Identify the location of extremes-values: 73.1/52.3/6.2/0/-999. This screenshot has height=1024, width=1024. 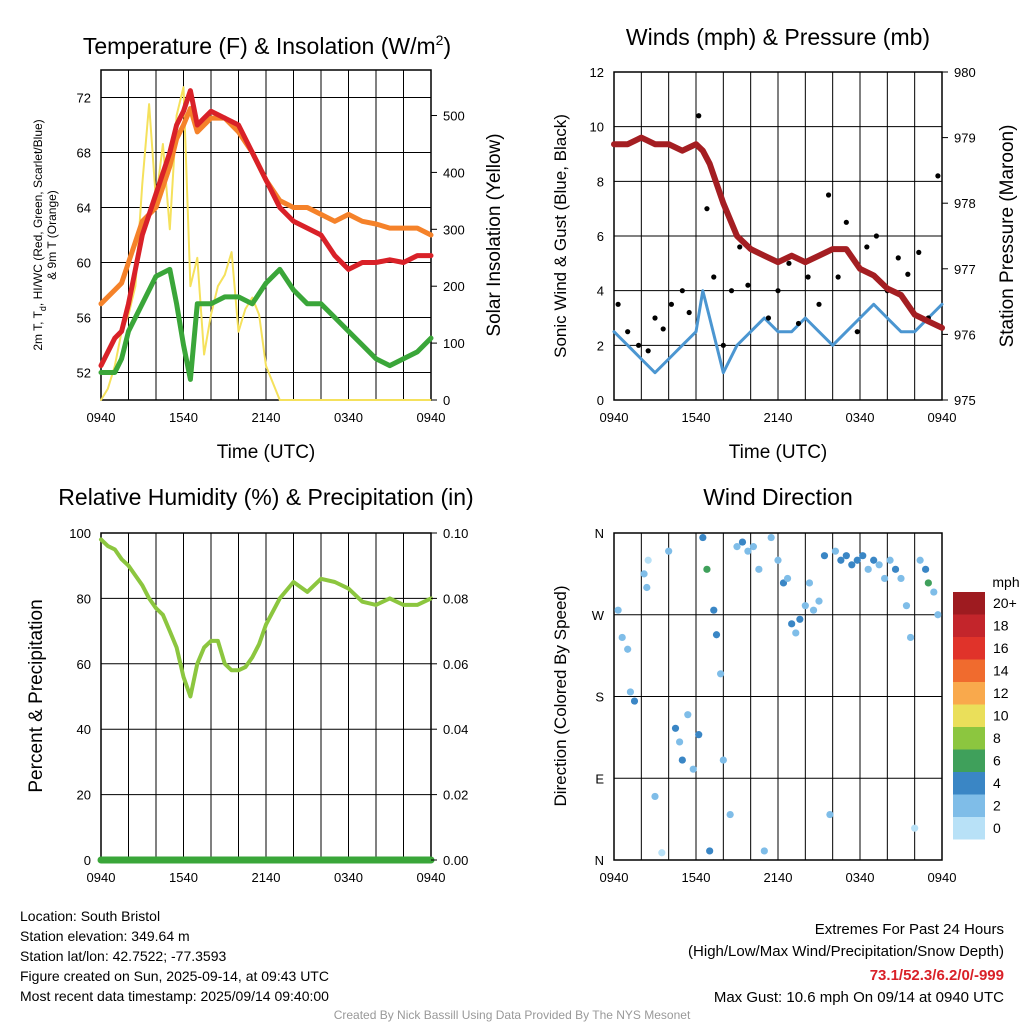
(937, 975).